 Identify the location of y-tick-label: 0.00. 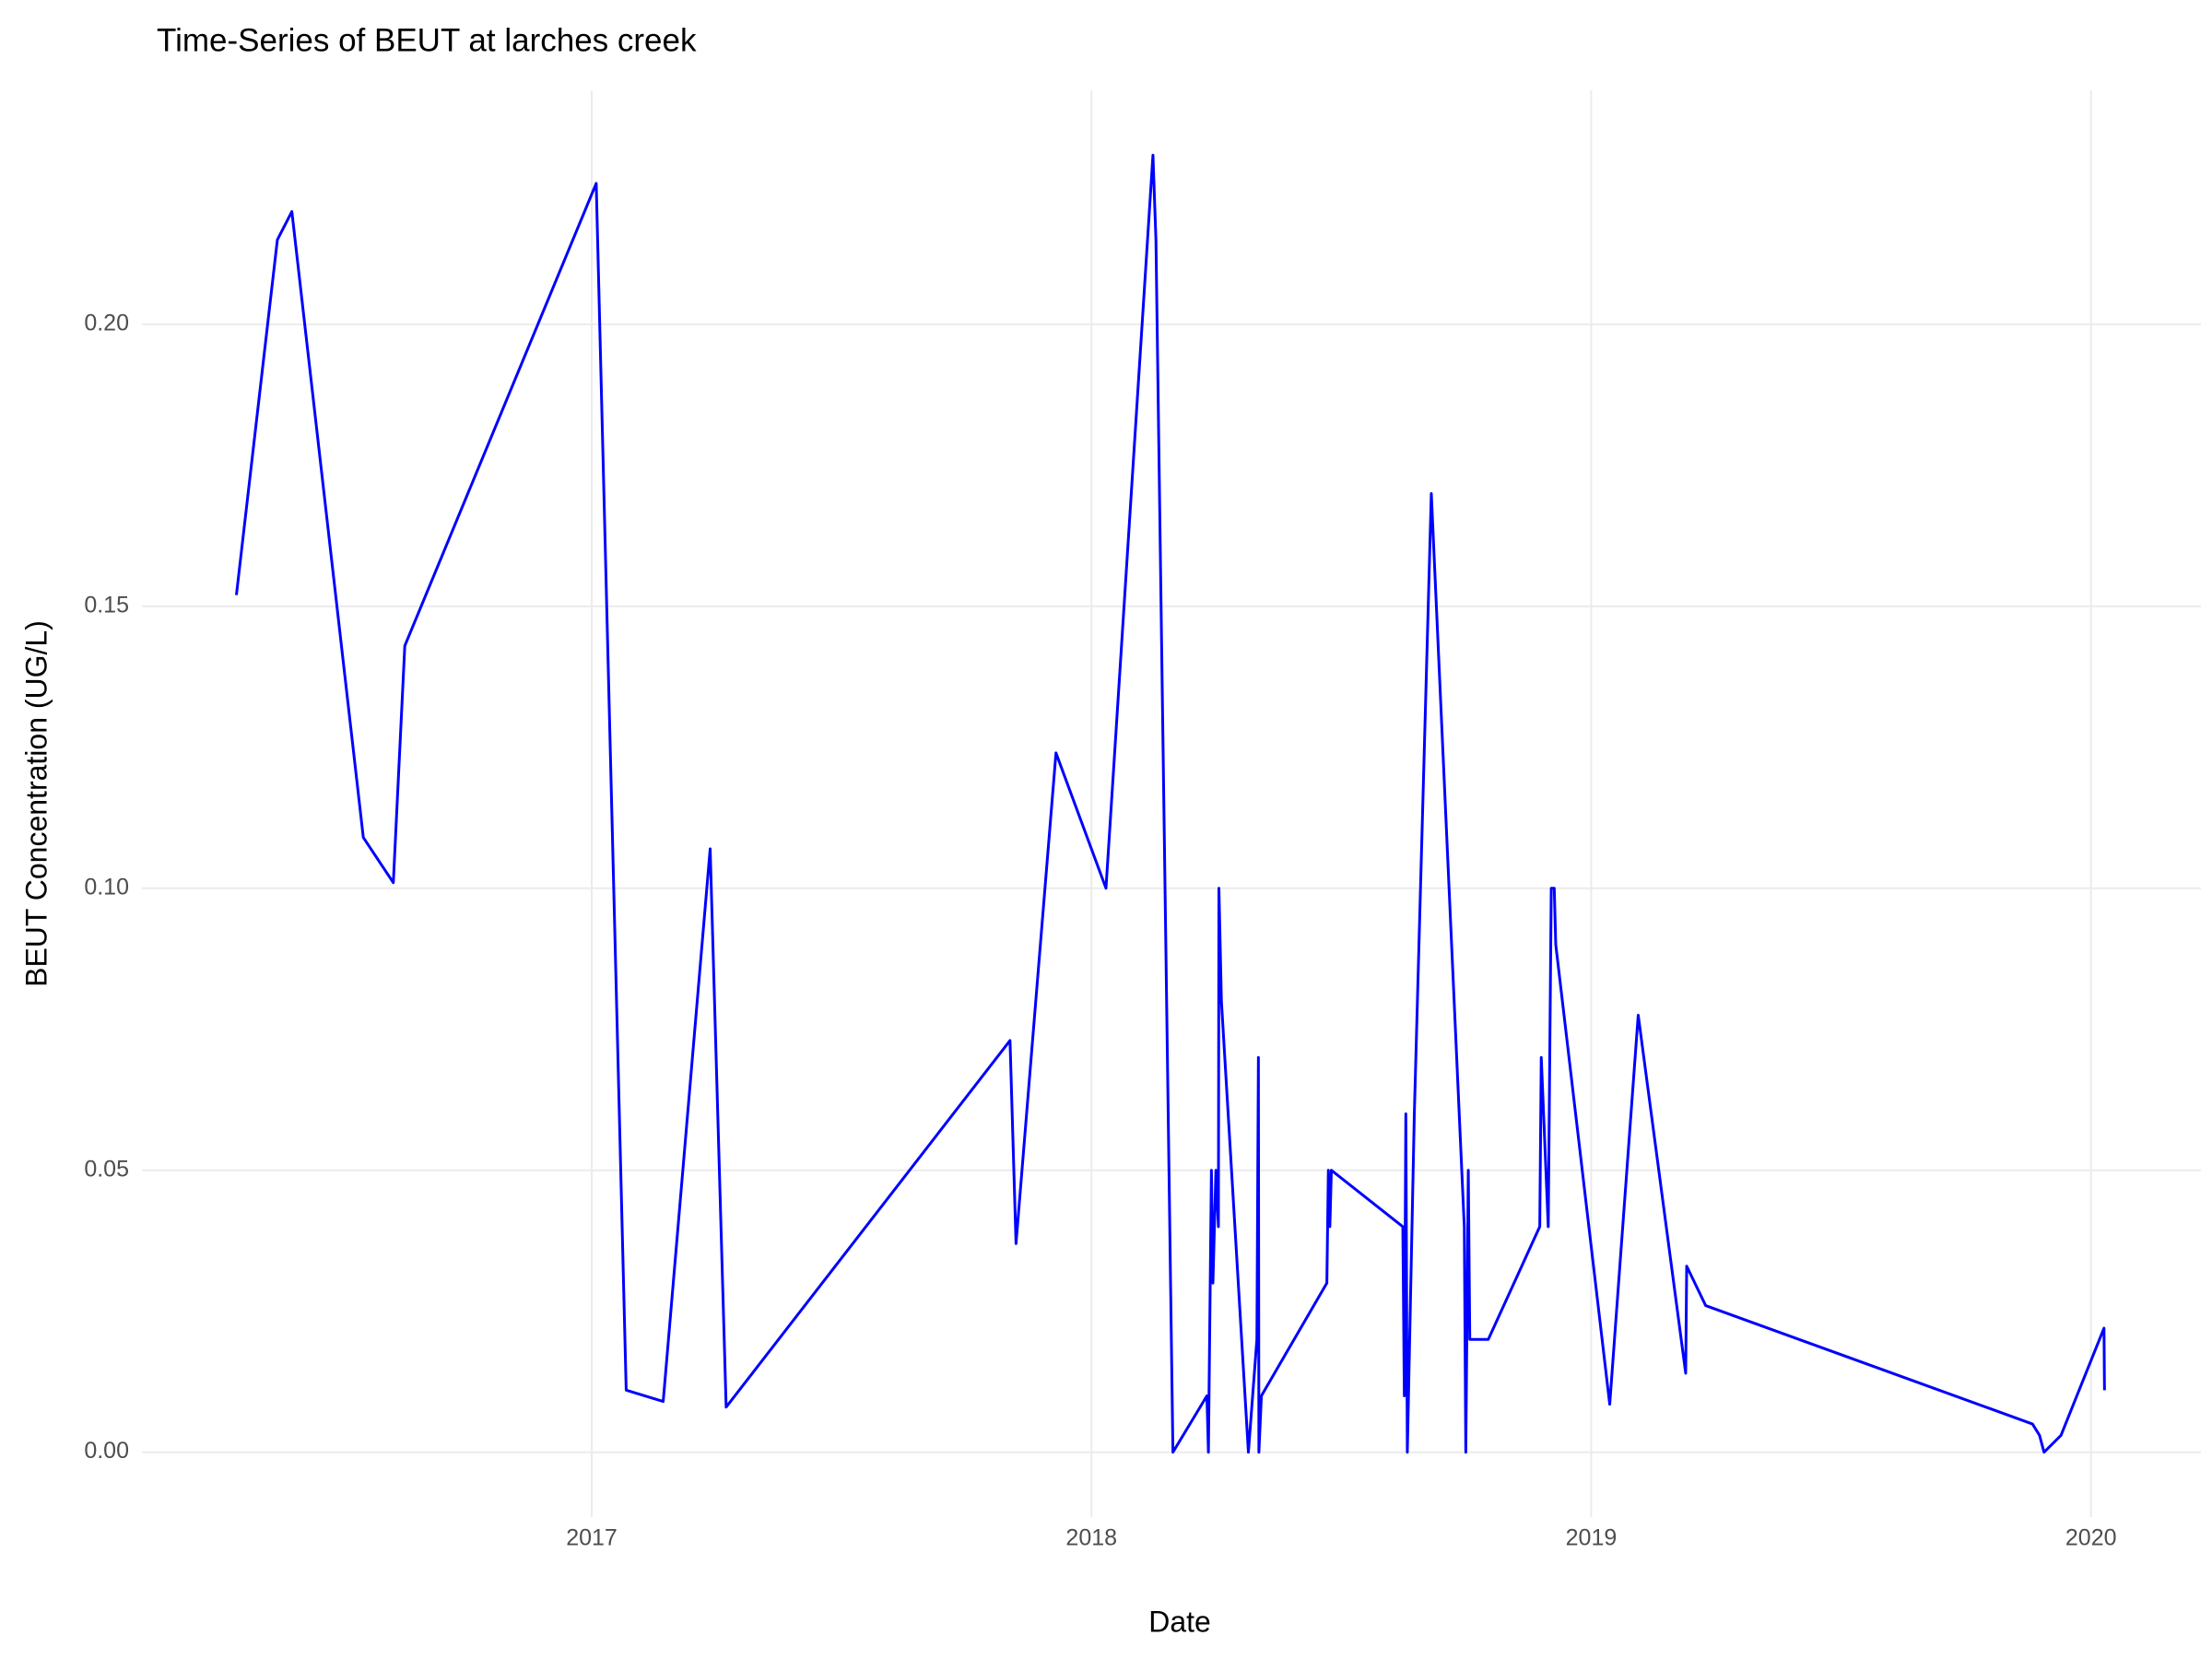
(106, 1451).